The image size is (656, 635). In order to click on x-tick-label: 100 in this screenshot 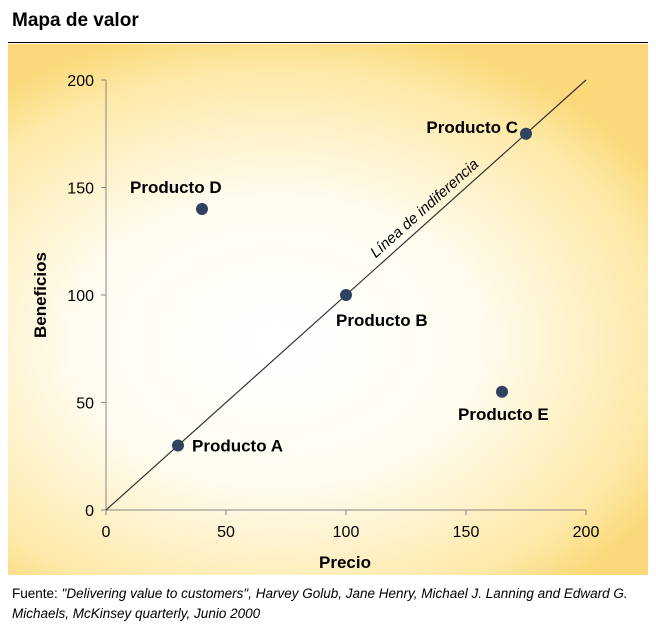, I will do `click(346, 532)`.